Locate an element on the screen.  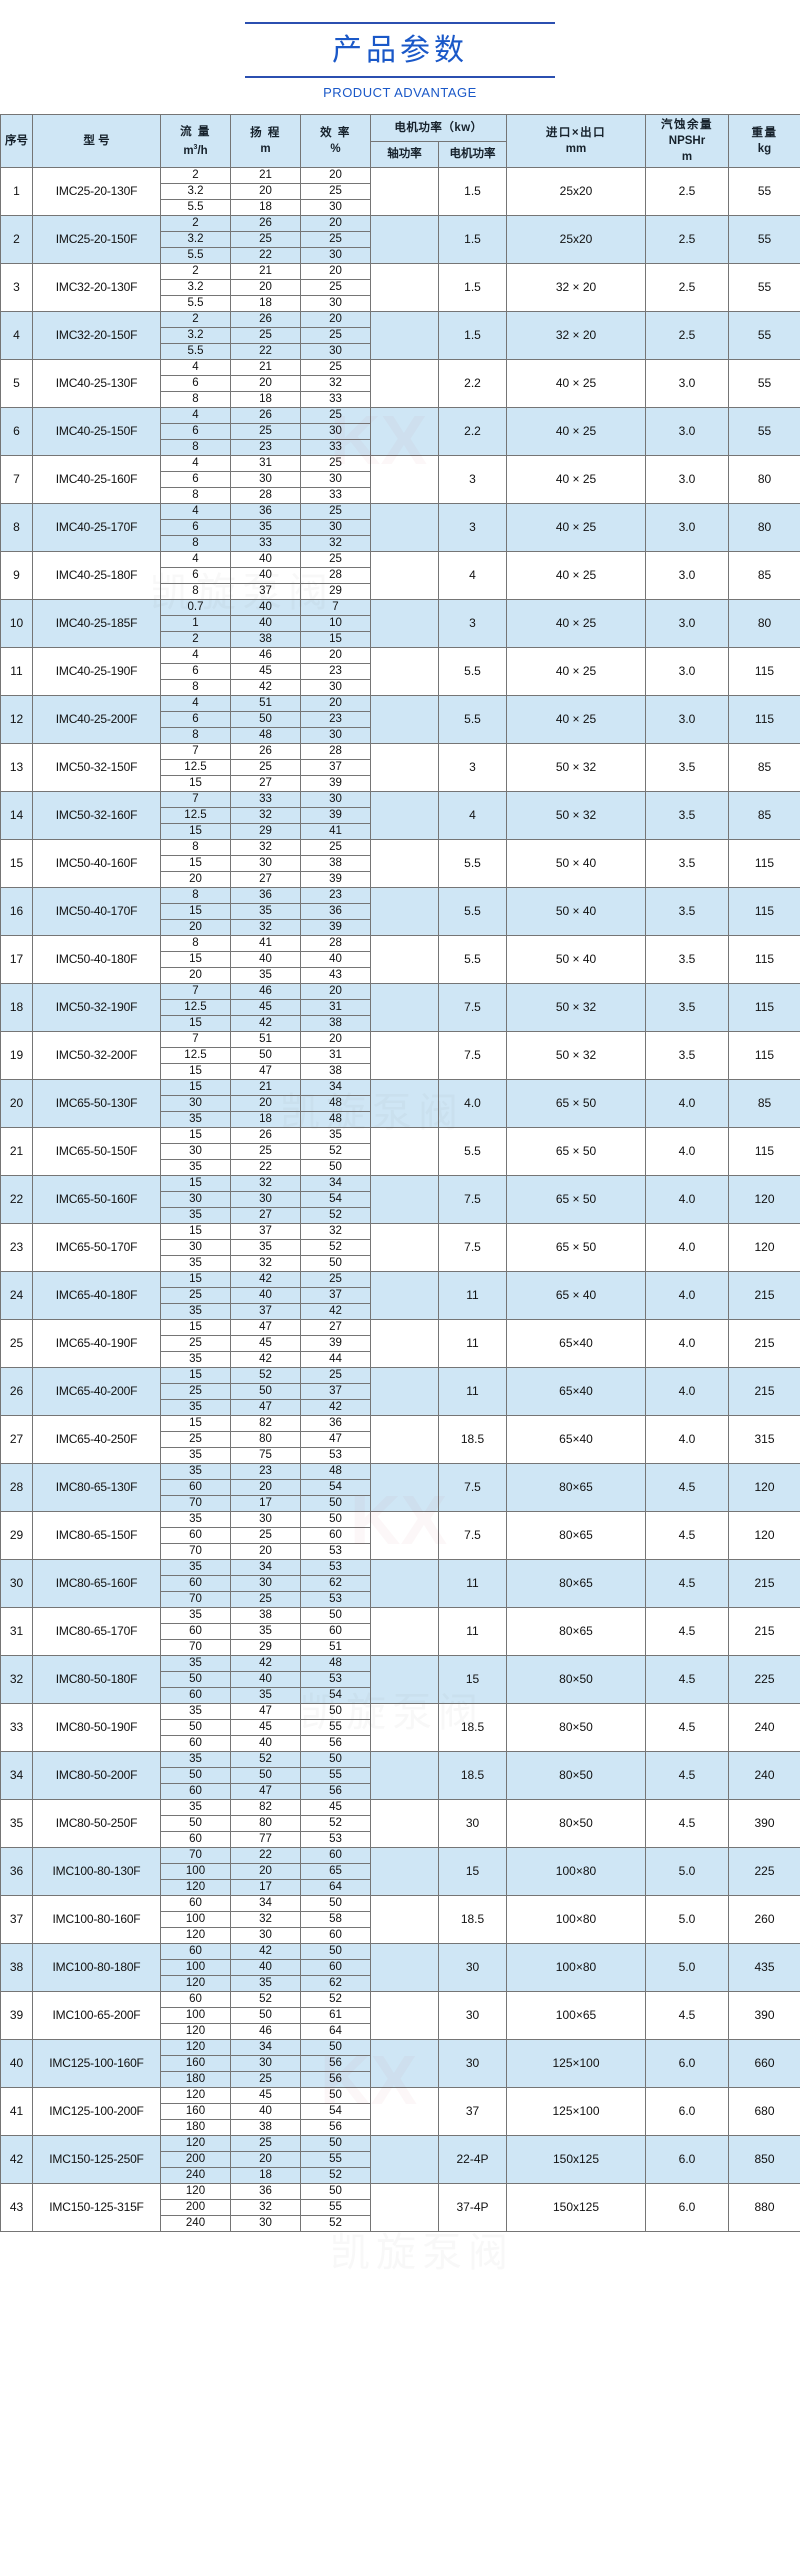
cell-eff: 54 is located at coordinates (335, 1487).